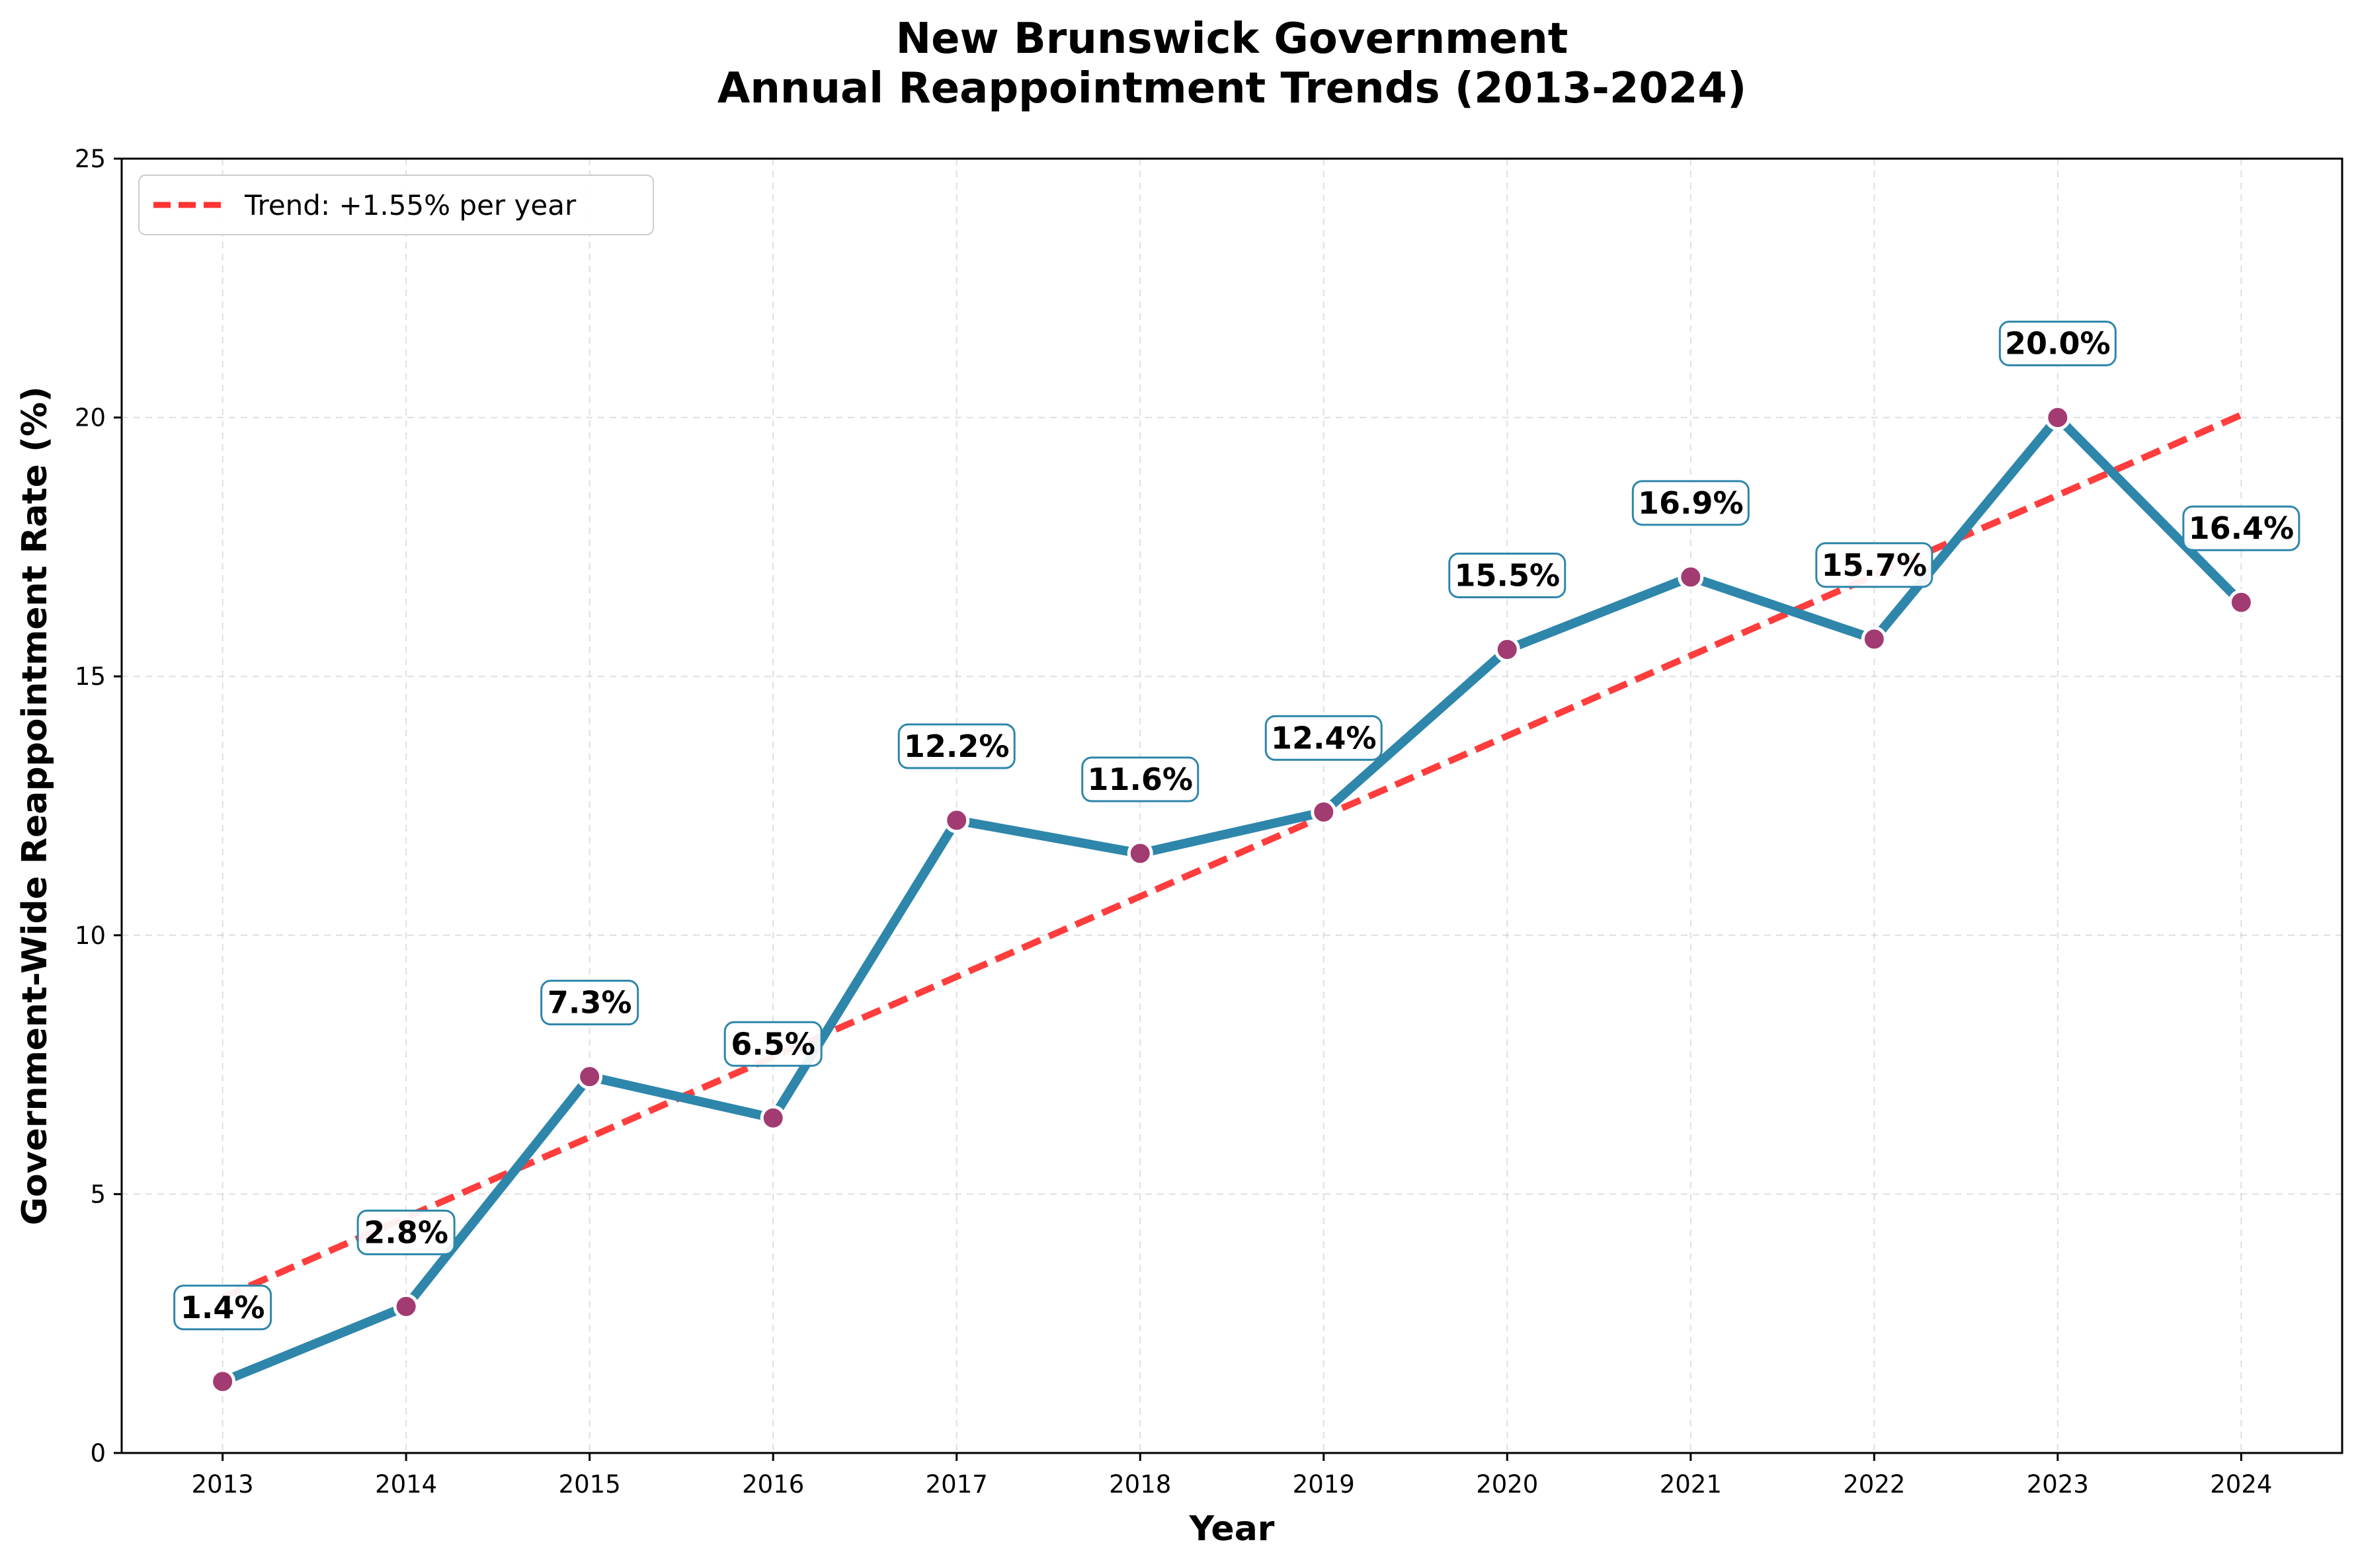  I want to click on data-label-text: 7.3%, so click(590, 1003).